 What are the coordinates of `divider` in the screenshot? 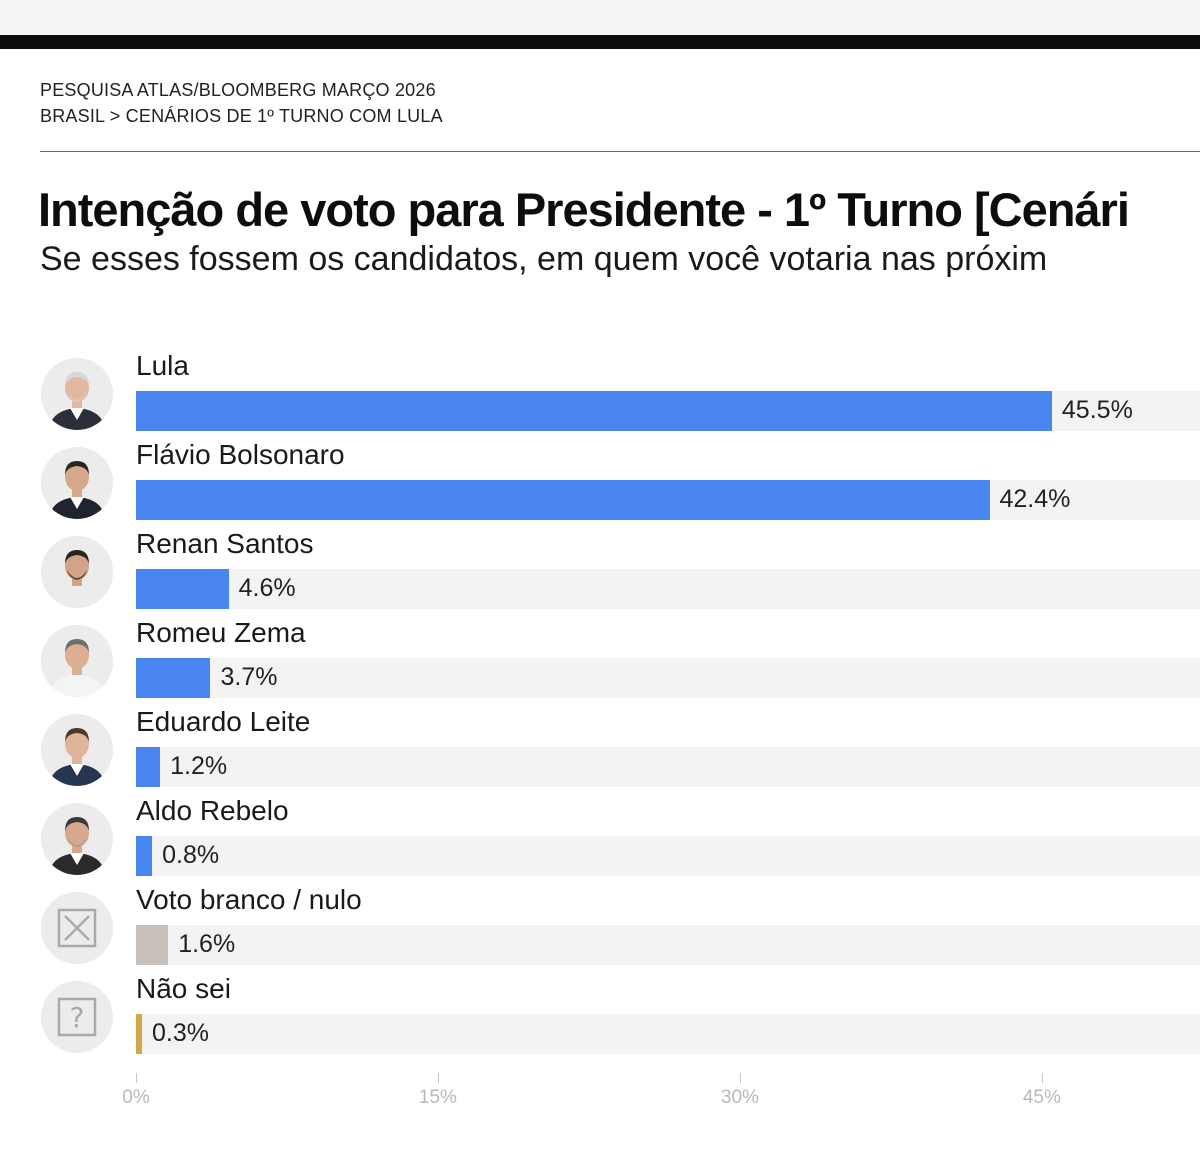 It's located at (620, 151).